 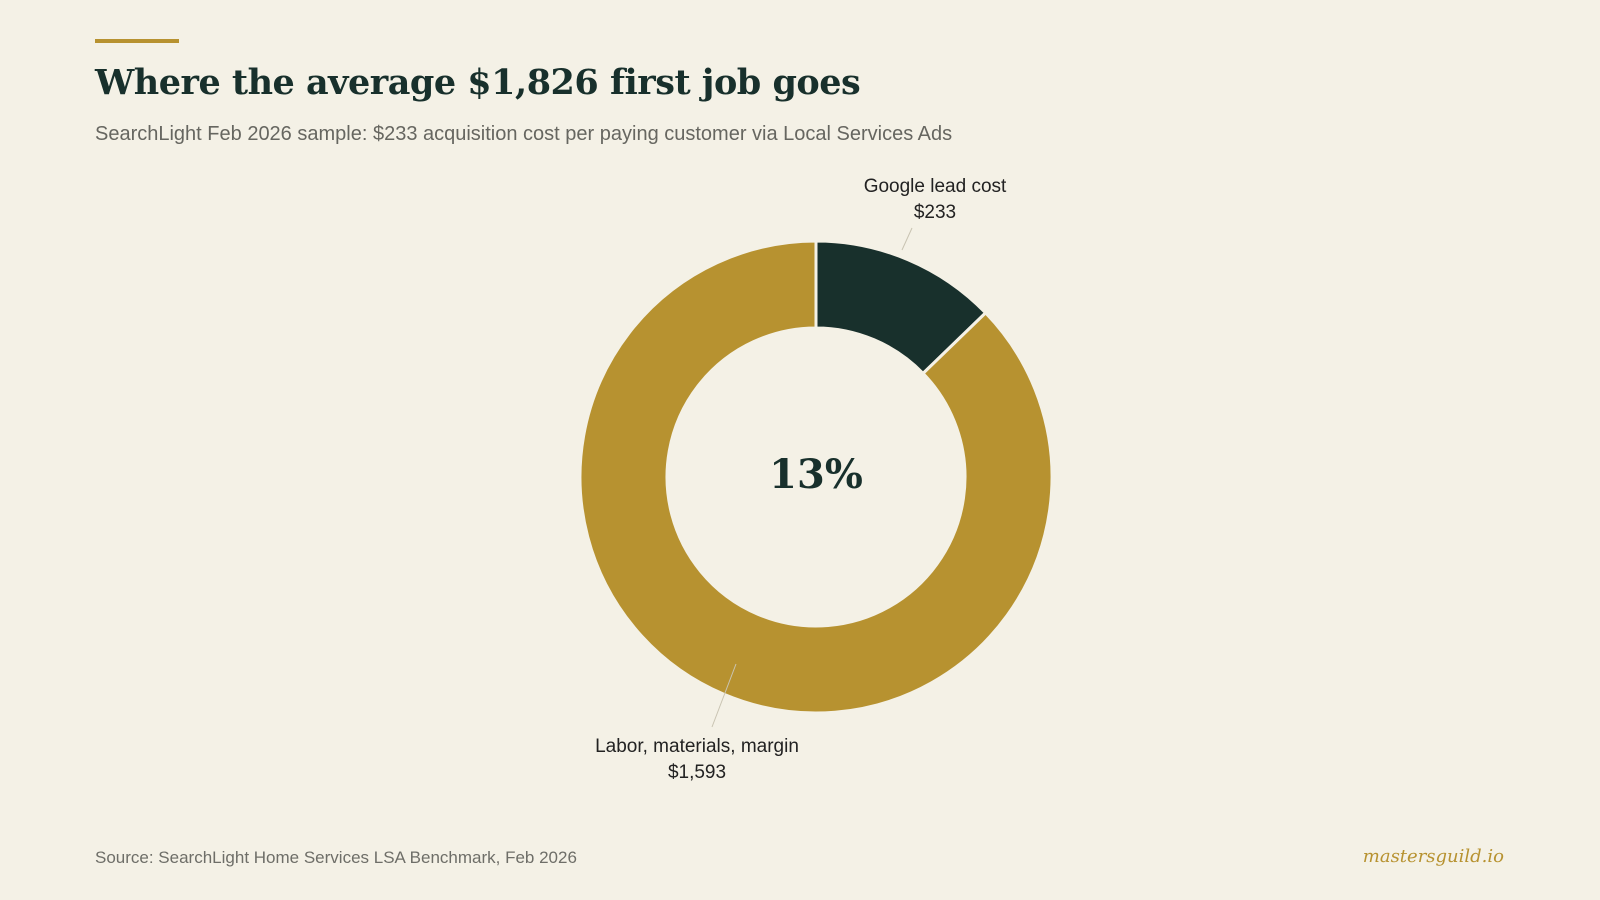 I want to click on chart-title: Where the average $1,826 first job goes, so click(x=478, y=82).